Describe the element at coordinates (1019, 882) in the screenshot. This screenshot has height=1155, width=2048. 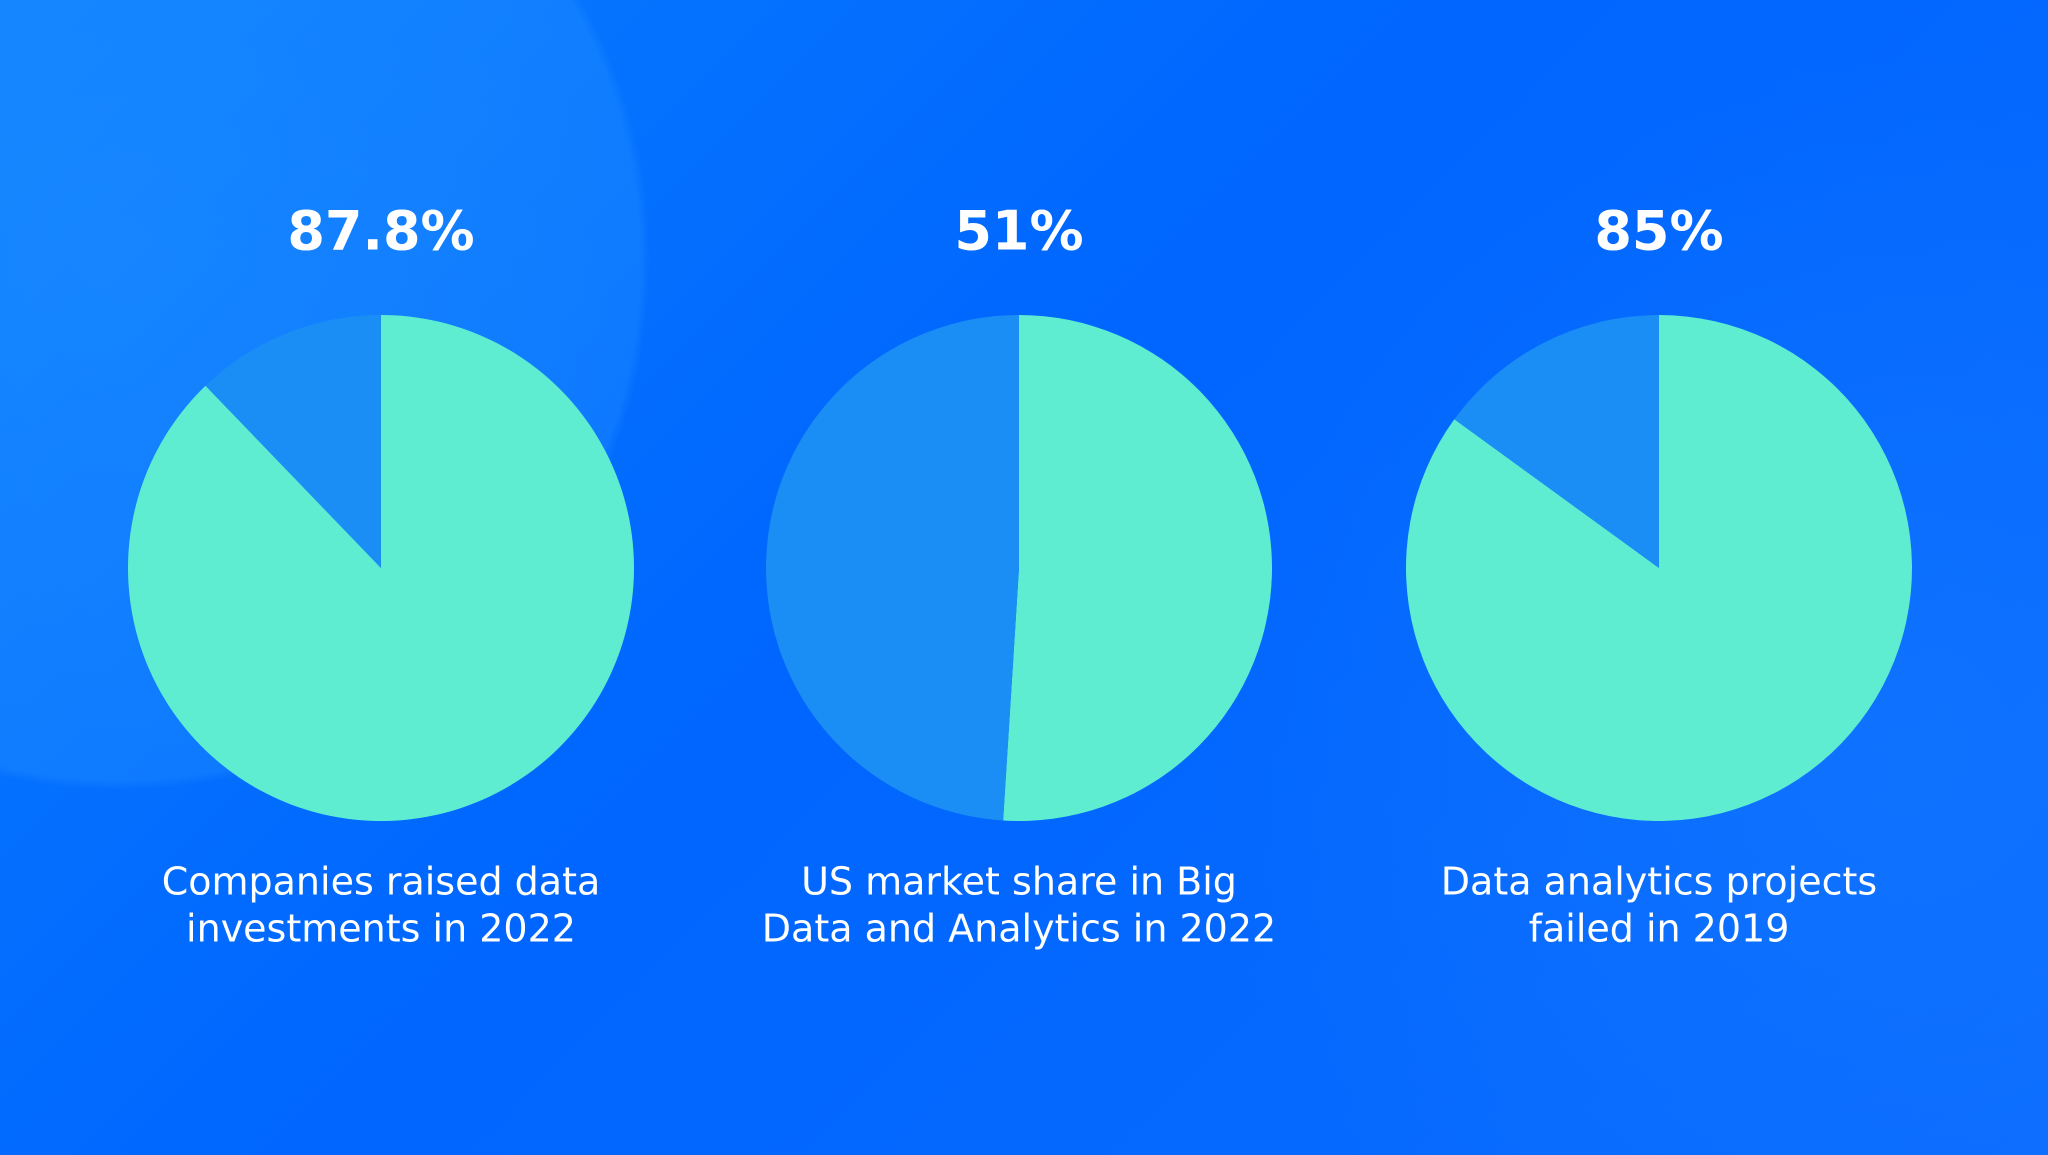
I see `caption: US market share in Big` at that location.